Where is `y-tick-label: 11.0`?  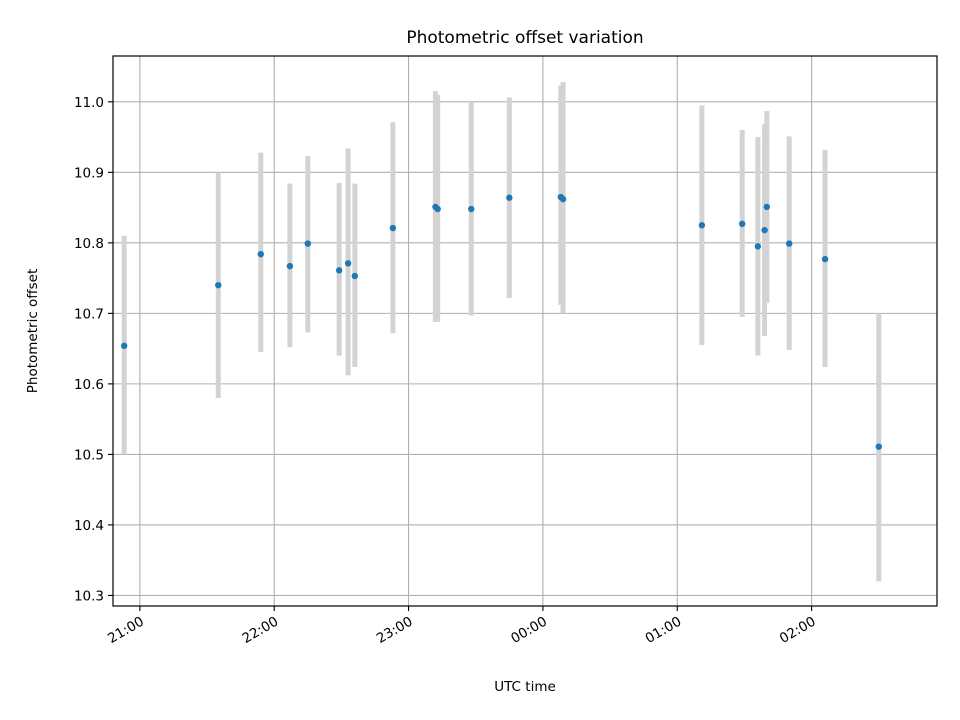 y-tick-label: 11.0 is located at coordinates (89, 103).